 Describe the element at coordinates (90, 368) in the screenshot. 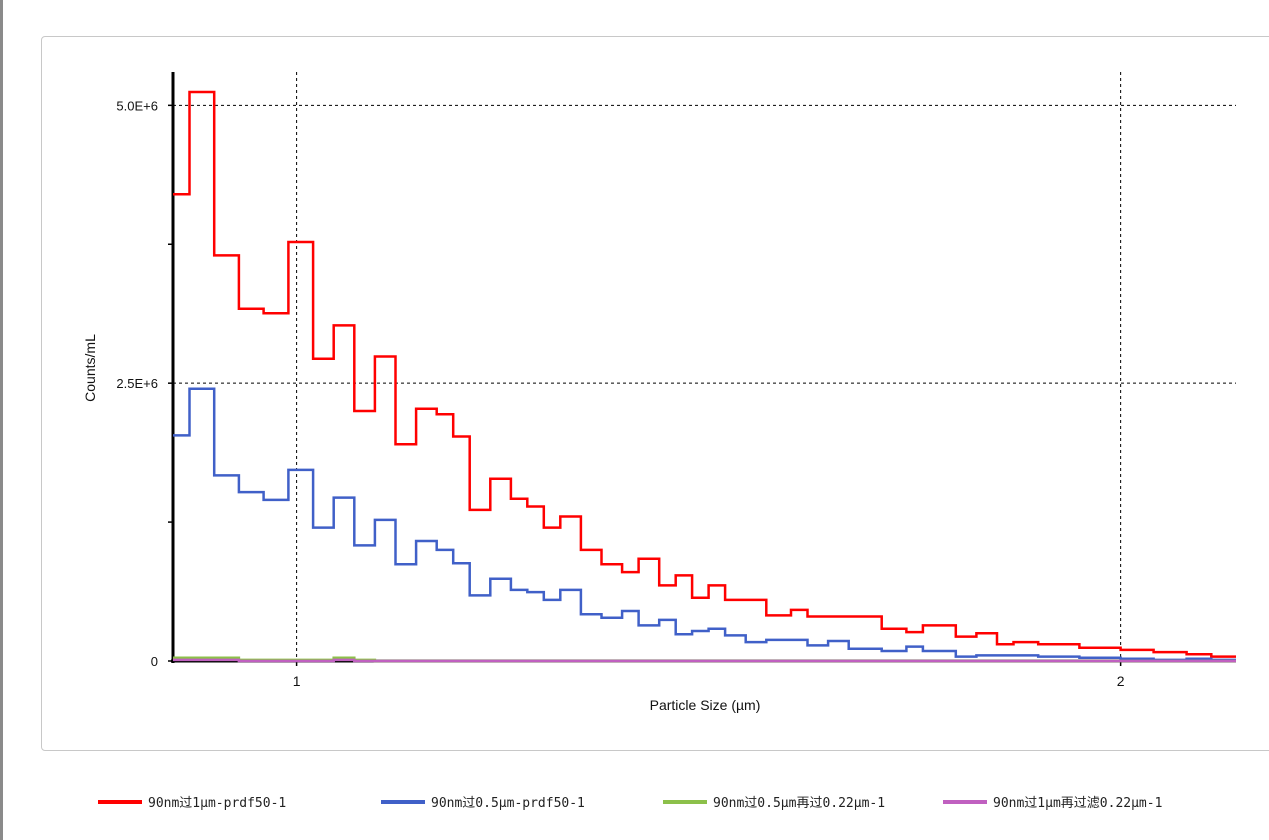

I see `y-axis-label: Counts/mL` at that location.